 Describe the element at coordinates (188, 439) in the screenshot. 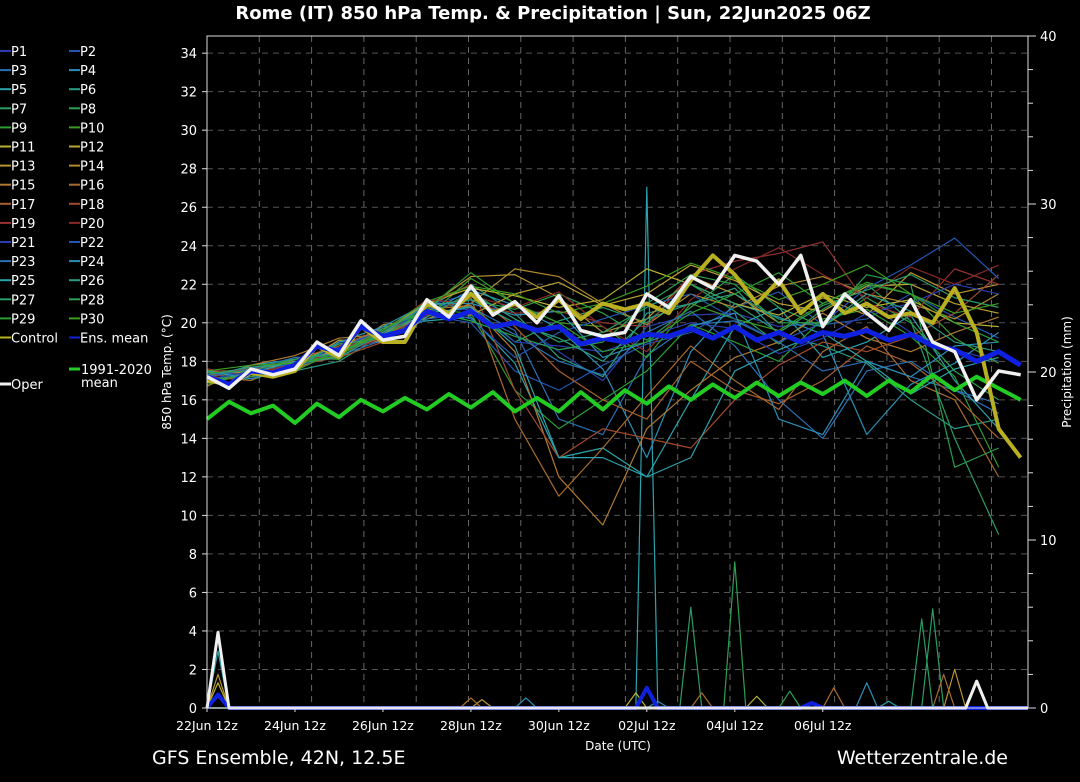

I see `y-tick-label: 14` at that location.